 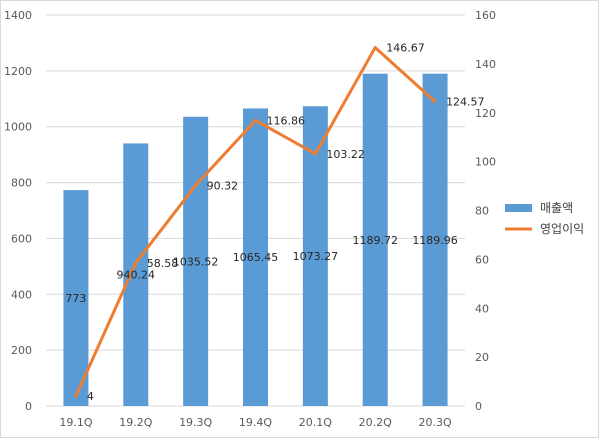 I want to click on legend-label-operating-profit: 영업이익, so click(x=562, y=229).